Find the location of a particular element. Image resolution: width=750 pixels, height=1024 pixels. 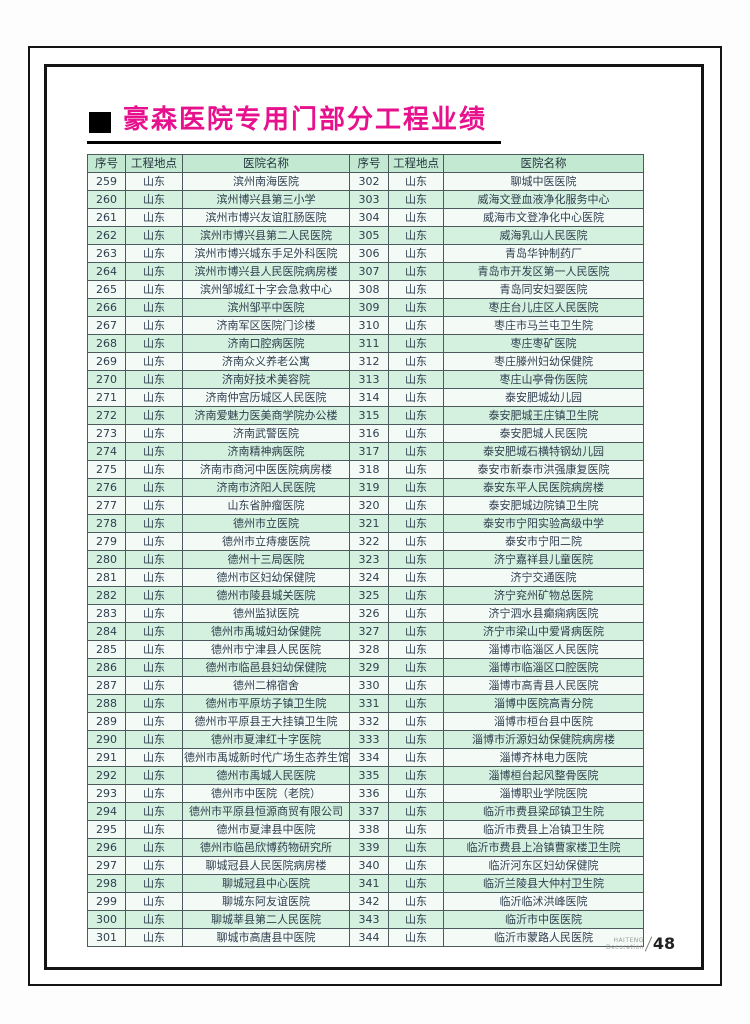

hospital-name-cell: 滨州市博兴县第二人民医院 is located at coordinates (266, 235).